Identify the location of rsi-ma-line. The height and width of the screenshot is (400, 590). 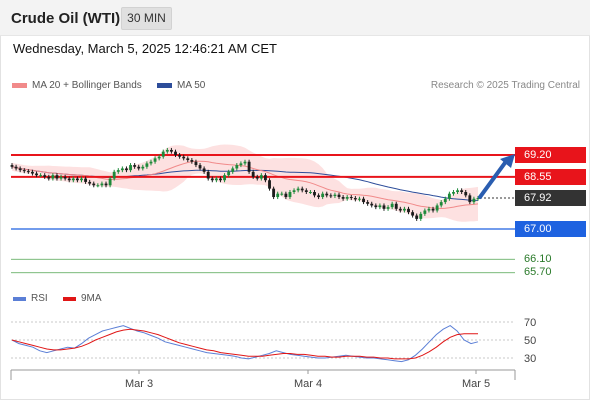
(244, 344).